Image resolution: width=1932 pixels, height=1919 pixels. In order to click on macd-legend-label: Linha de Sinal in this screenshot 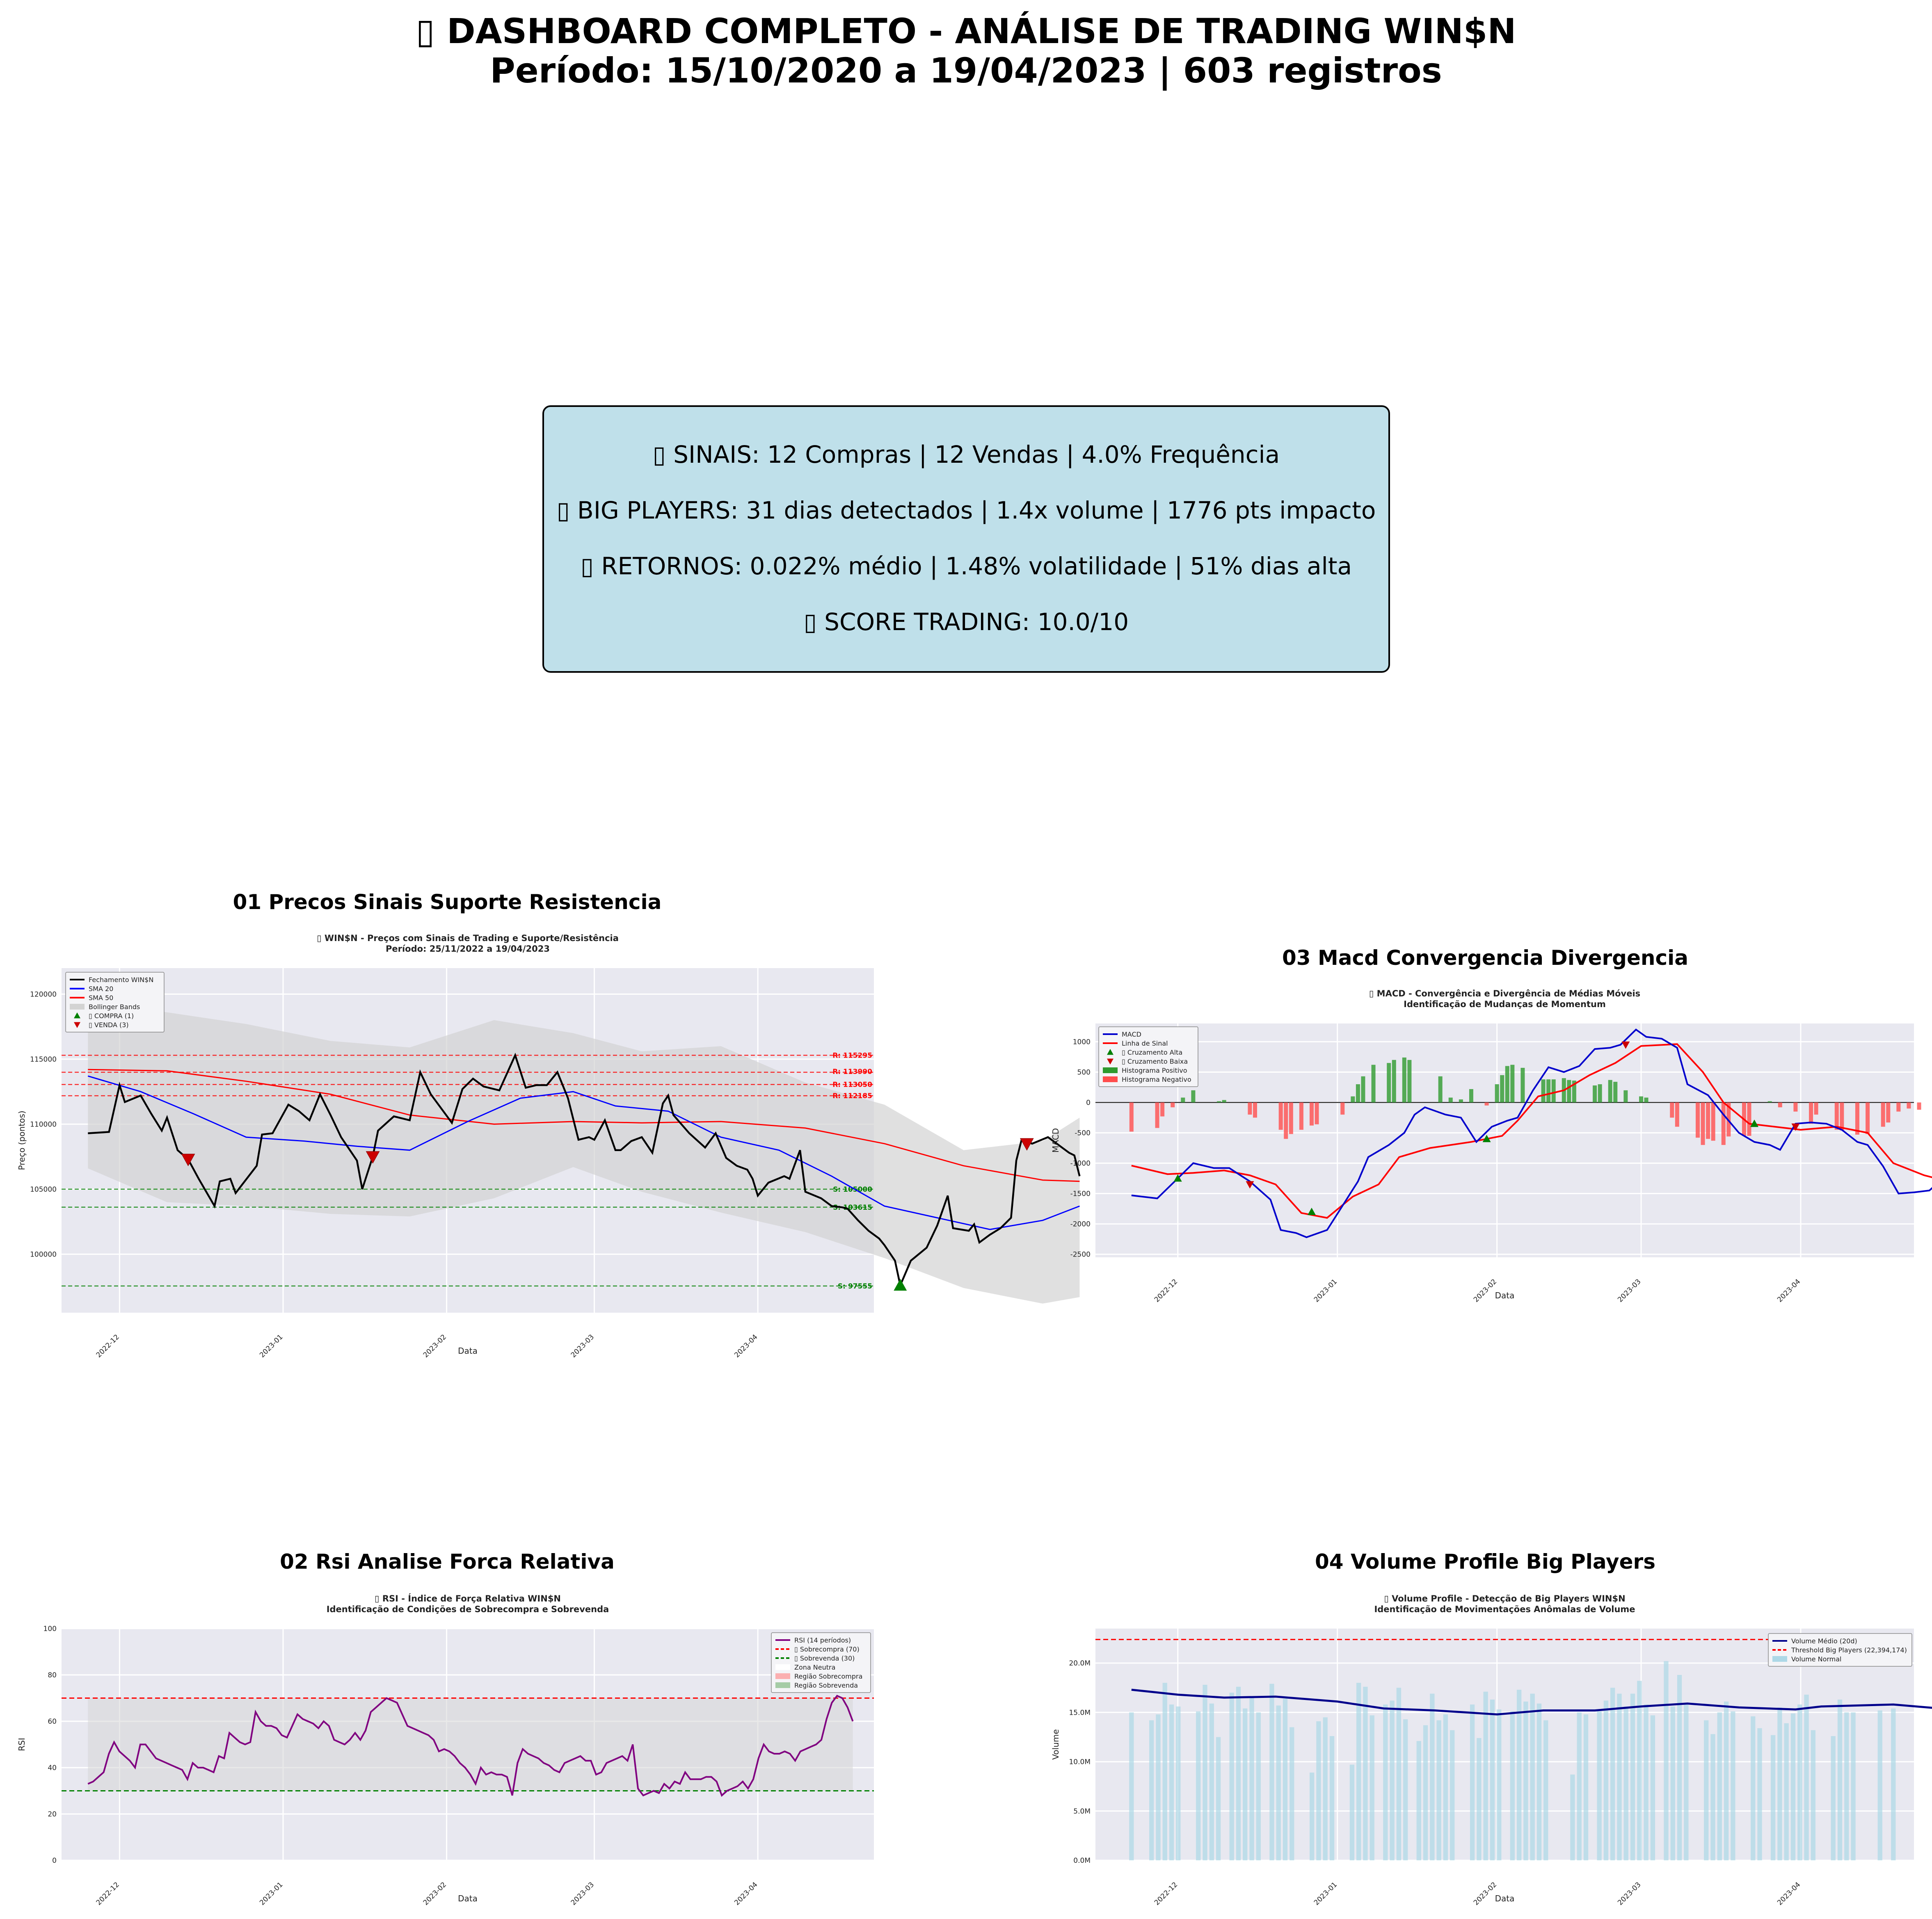, I will do `click(1145, 1043)`.